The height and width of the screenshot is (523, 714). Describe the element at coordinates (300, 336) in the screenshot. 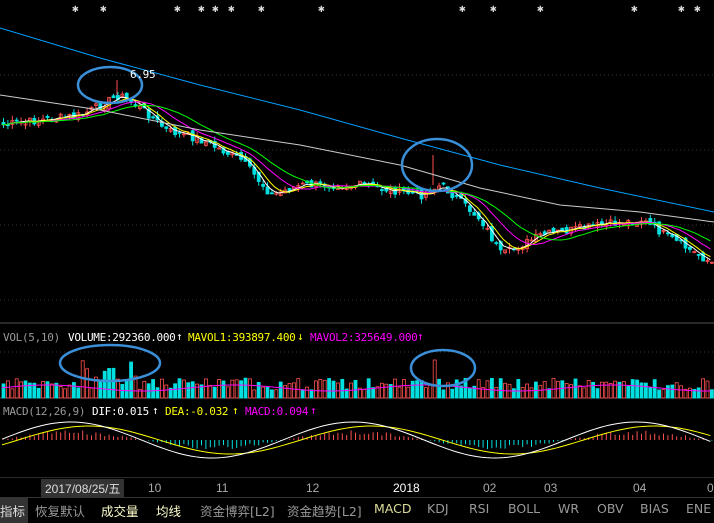

I see `arrow-down-icon: ↓` at that location.